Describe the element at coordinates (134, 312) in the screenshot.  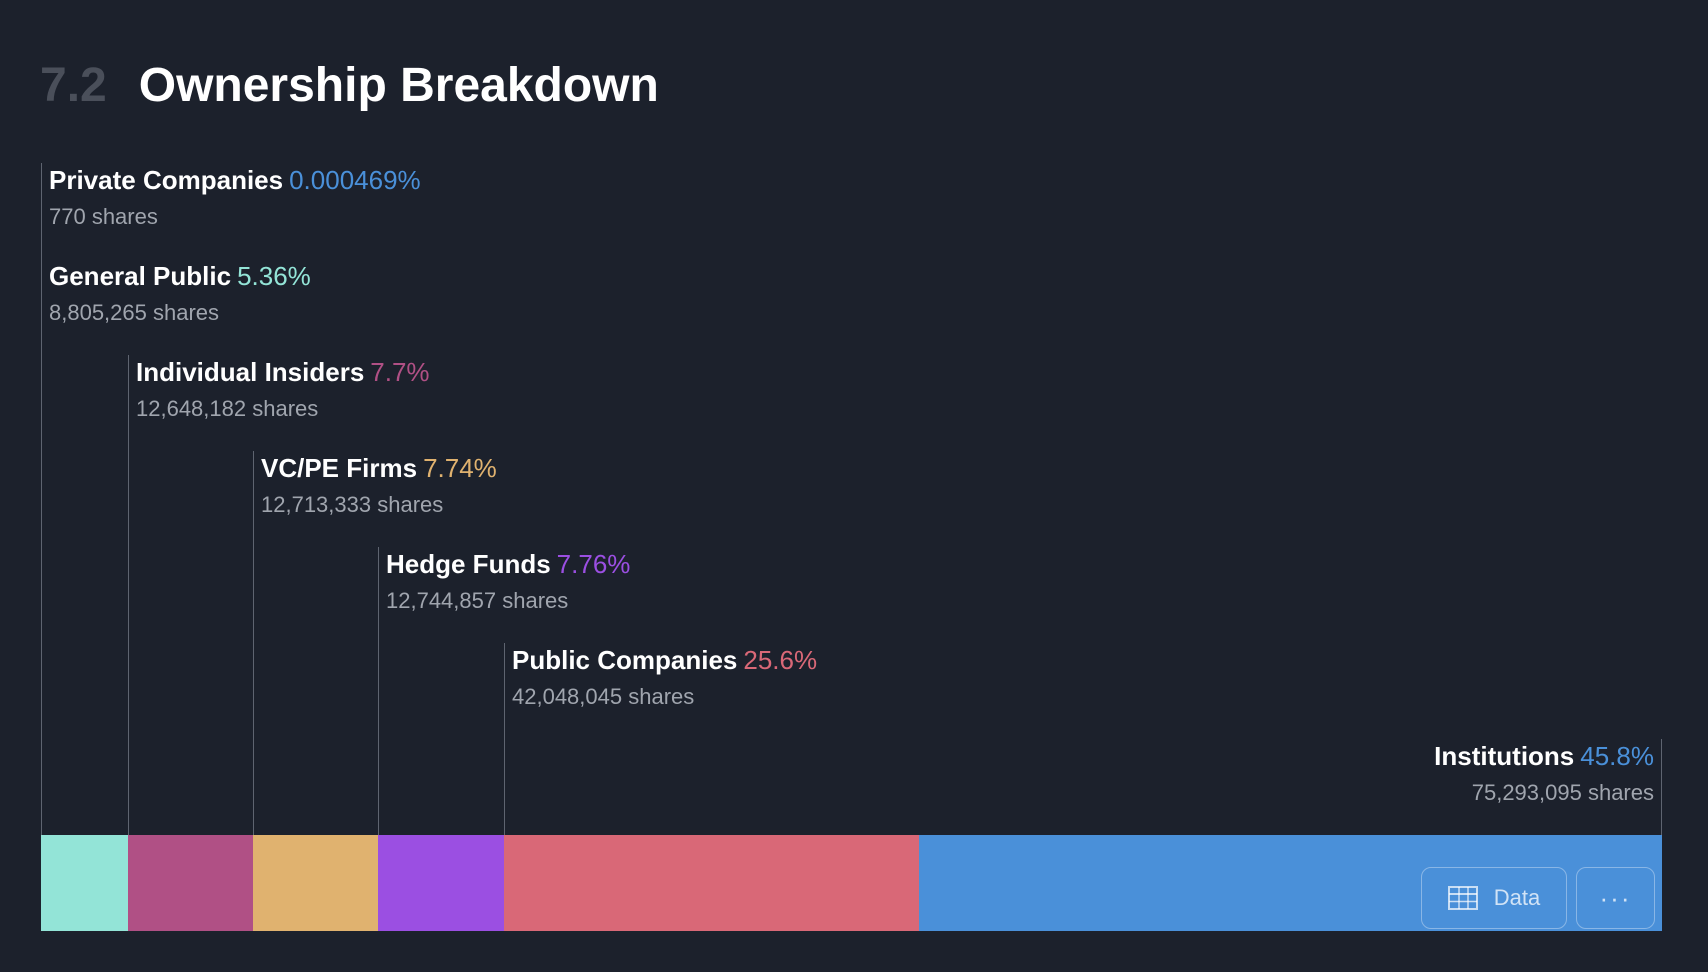
I see `series-shares: 8,805,265 shares` at that location.